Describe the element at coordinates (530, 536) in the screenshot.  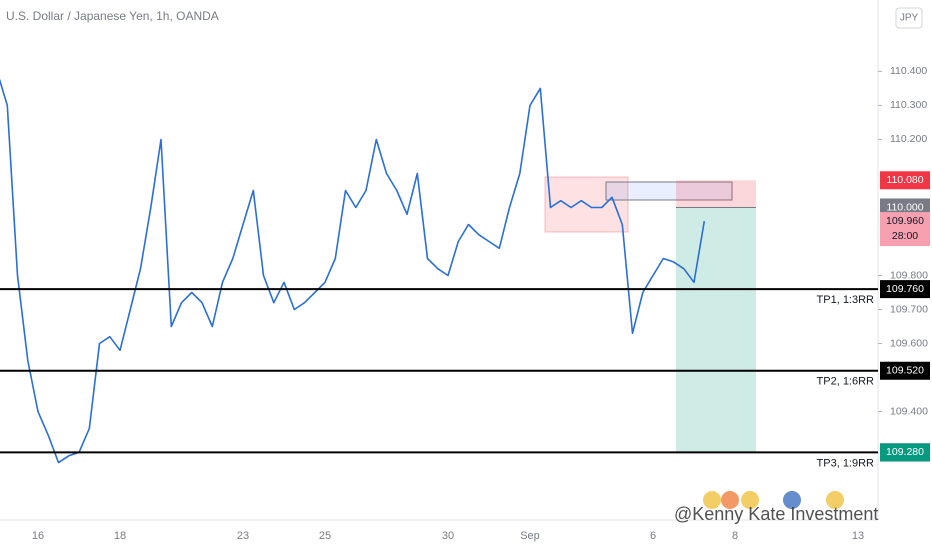
I see `x-tick-label: Sep` at that location.